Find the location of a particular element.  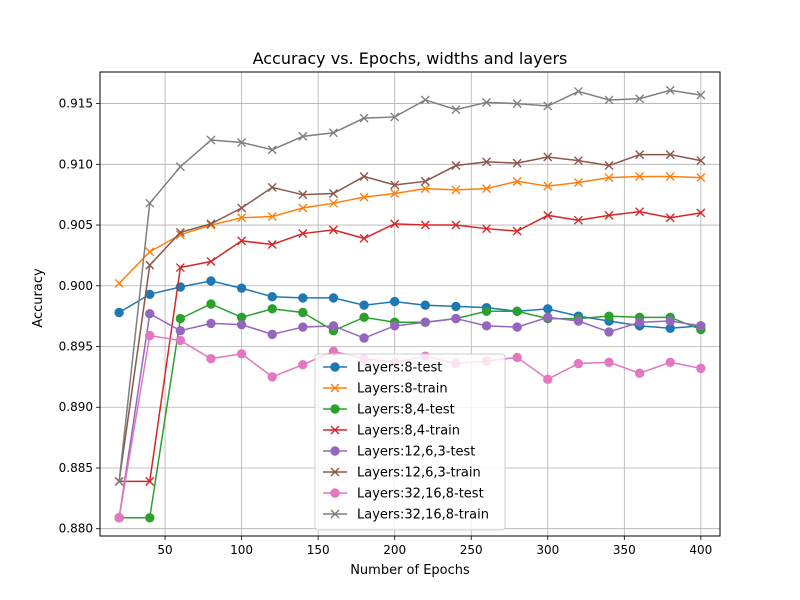

legend-label: Layers:32,16,8-train is located at coordinates (423, 515).